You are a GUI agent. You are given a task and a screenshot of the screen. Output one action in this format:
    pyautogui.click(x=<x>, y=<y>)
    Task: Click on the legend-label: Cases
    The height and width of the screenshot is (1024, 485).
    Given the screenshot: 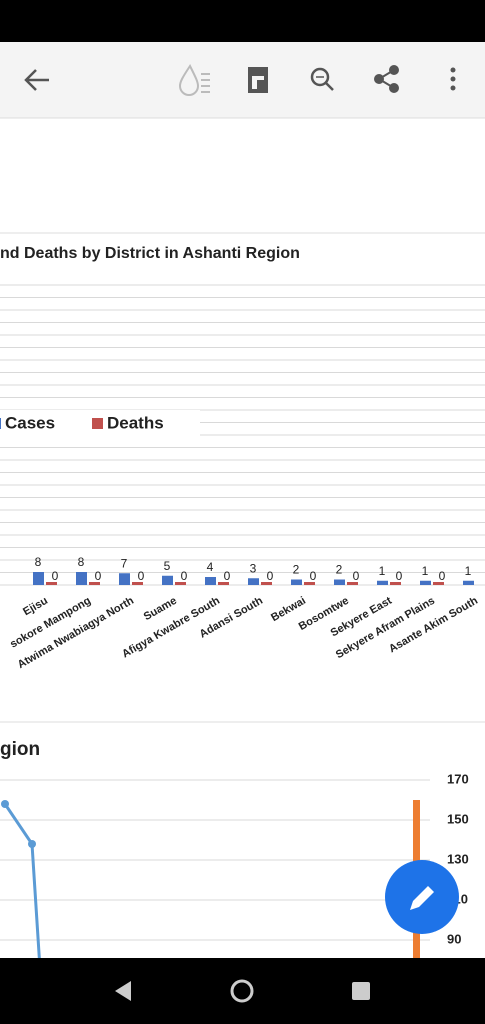 What is the action you would take?
    pyautogui.click(x=30, y=422)
    